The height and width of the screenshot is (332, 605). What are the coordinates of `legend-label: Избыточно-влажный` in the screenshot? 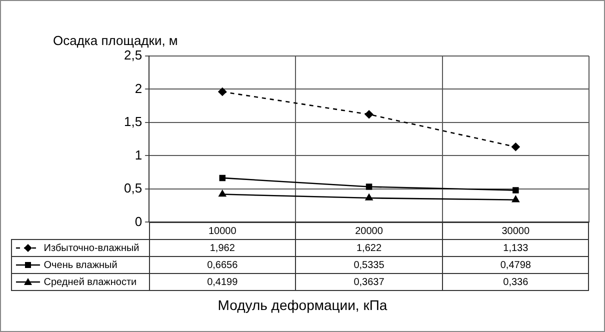 It's located at (91, 248).